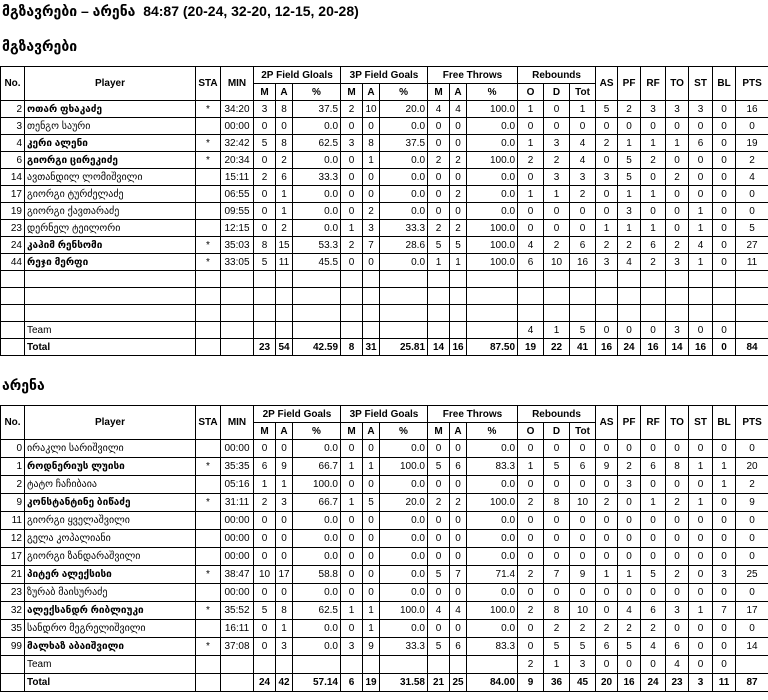 The image size is (768, 700). I want to click on column-header: Rebounds, so click(557, 414).